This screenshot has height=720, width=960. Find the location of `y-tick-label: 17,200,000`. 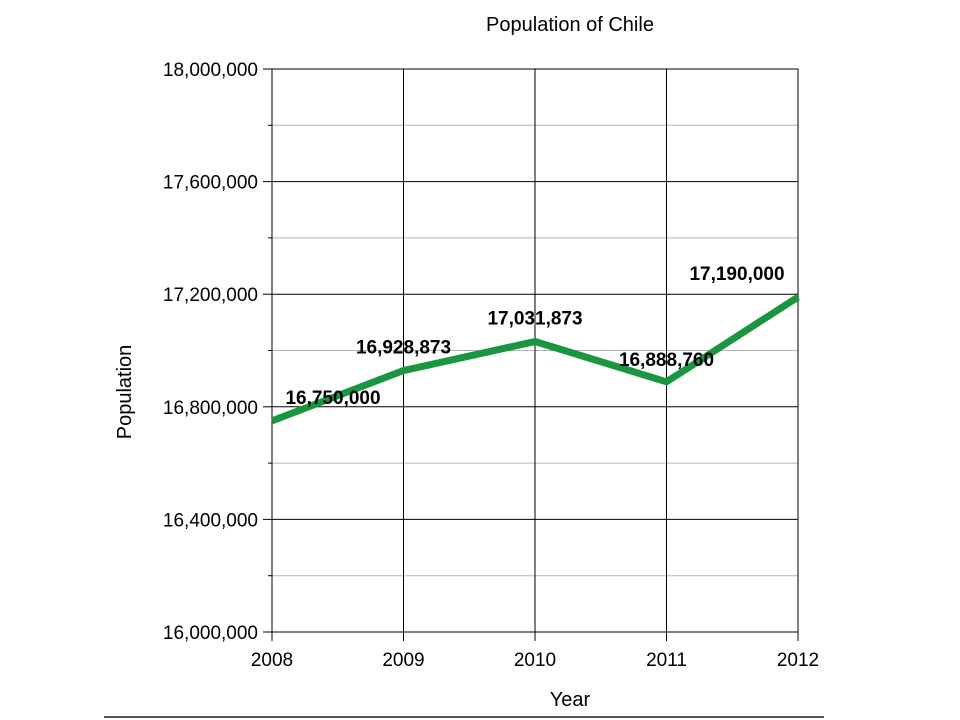

y-tick-label: 17,200,000 is located at coordinates (210, 295).